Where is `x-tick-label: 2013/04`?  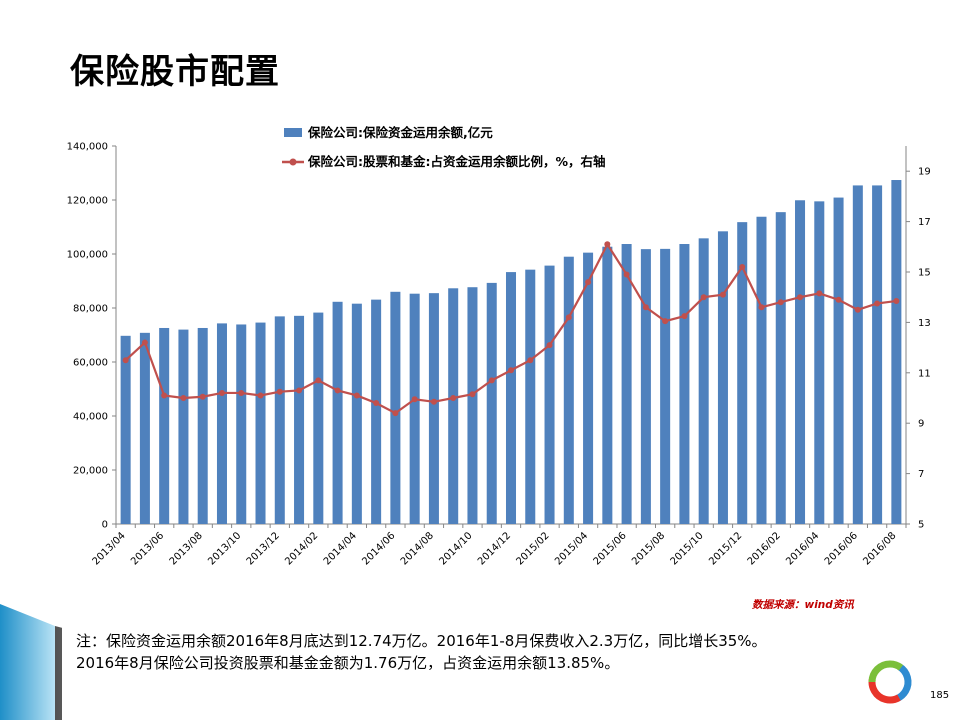 x-tick-label: 2013/04 is located at coordinates (109, 548).